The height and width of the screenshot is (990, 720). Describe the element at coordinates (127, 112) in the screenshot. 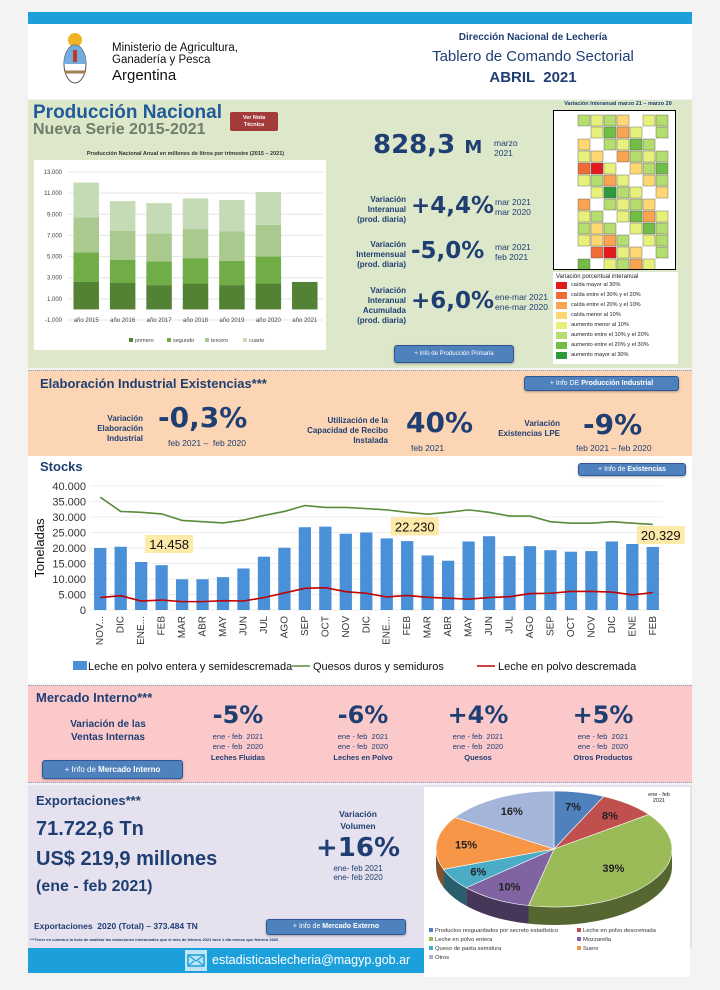

I see `production-title: Producción Nacional` at that location.